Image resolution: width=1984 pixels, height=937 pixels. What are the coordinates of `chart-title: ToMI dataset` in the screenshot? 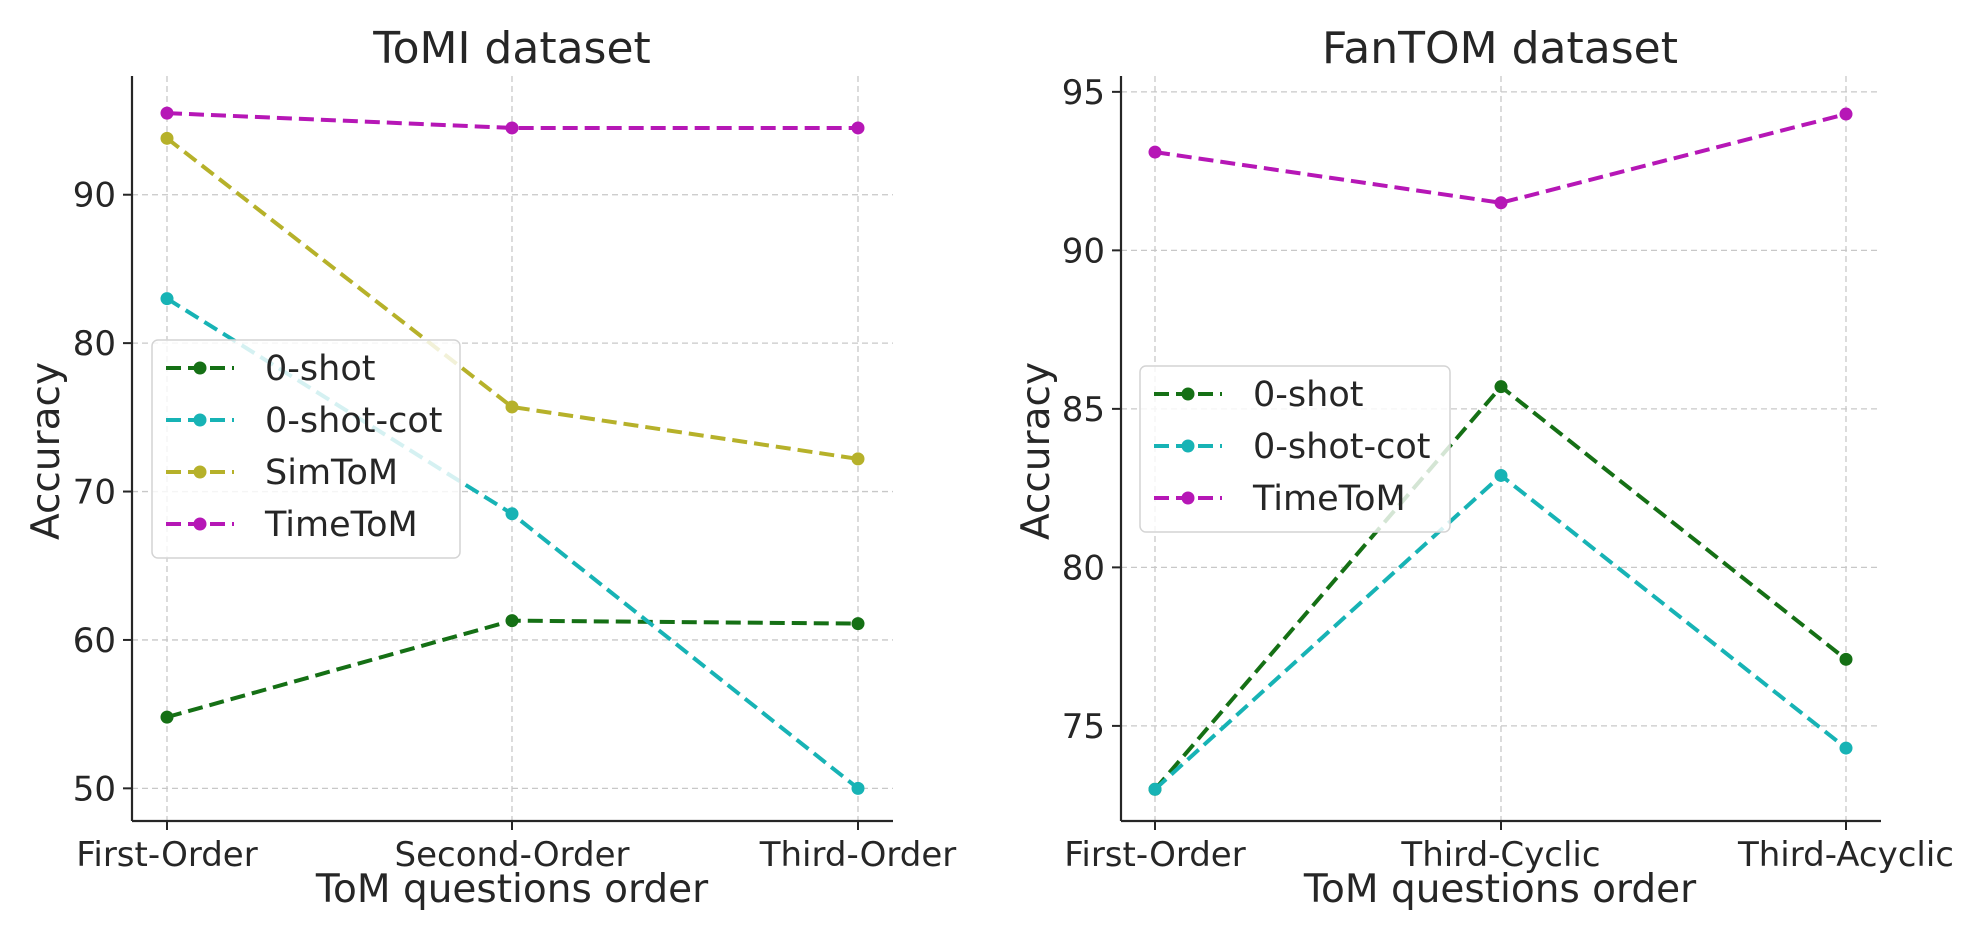 It's located at (511, 48).